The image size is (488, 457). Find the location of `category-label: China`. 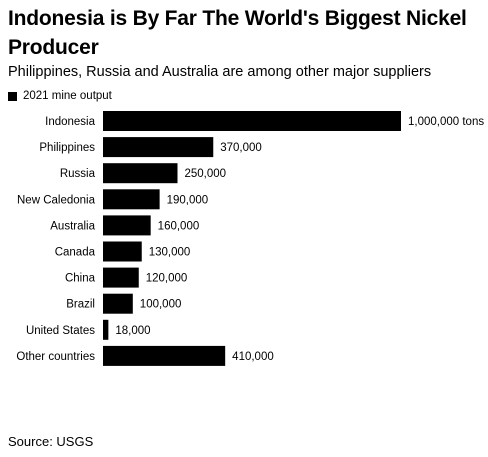

category-label: China is located at coordinates (80, 279).